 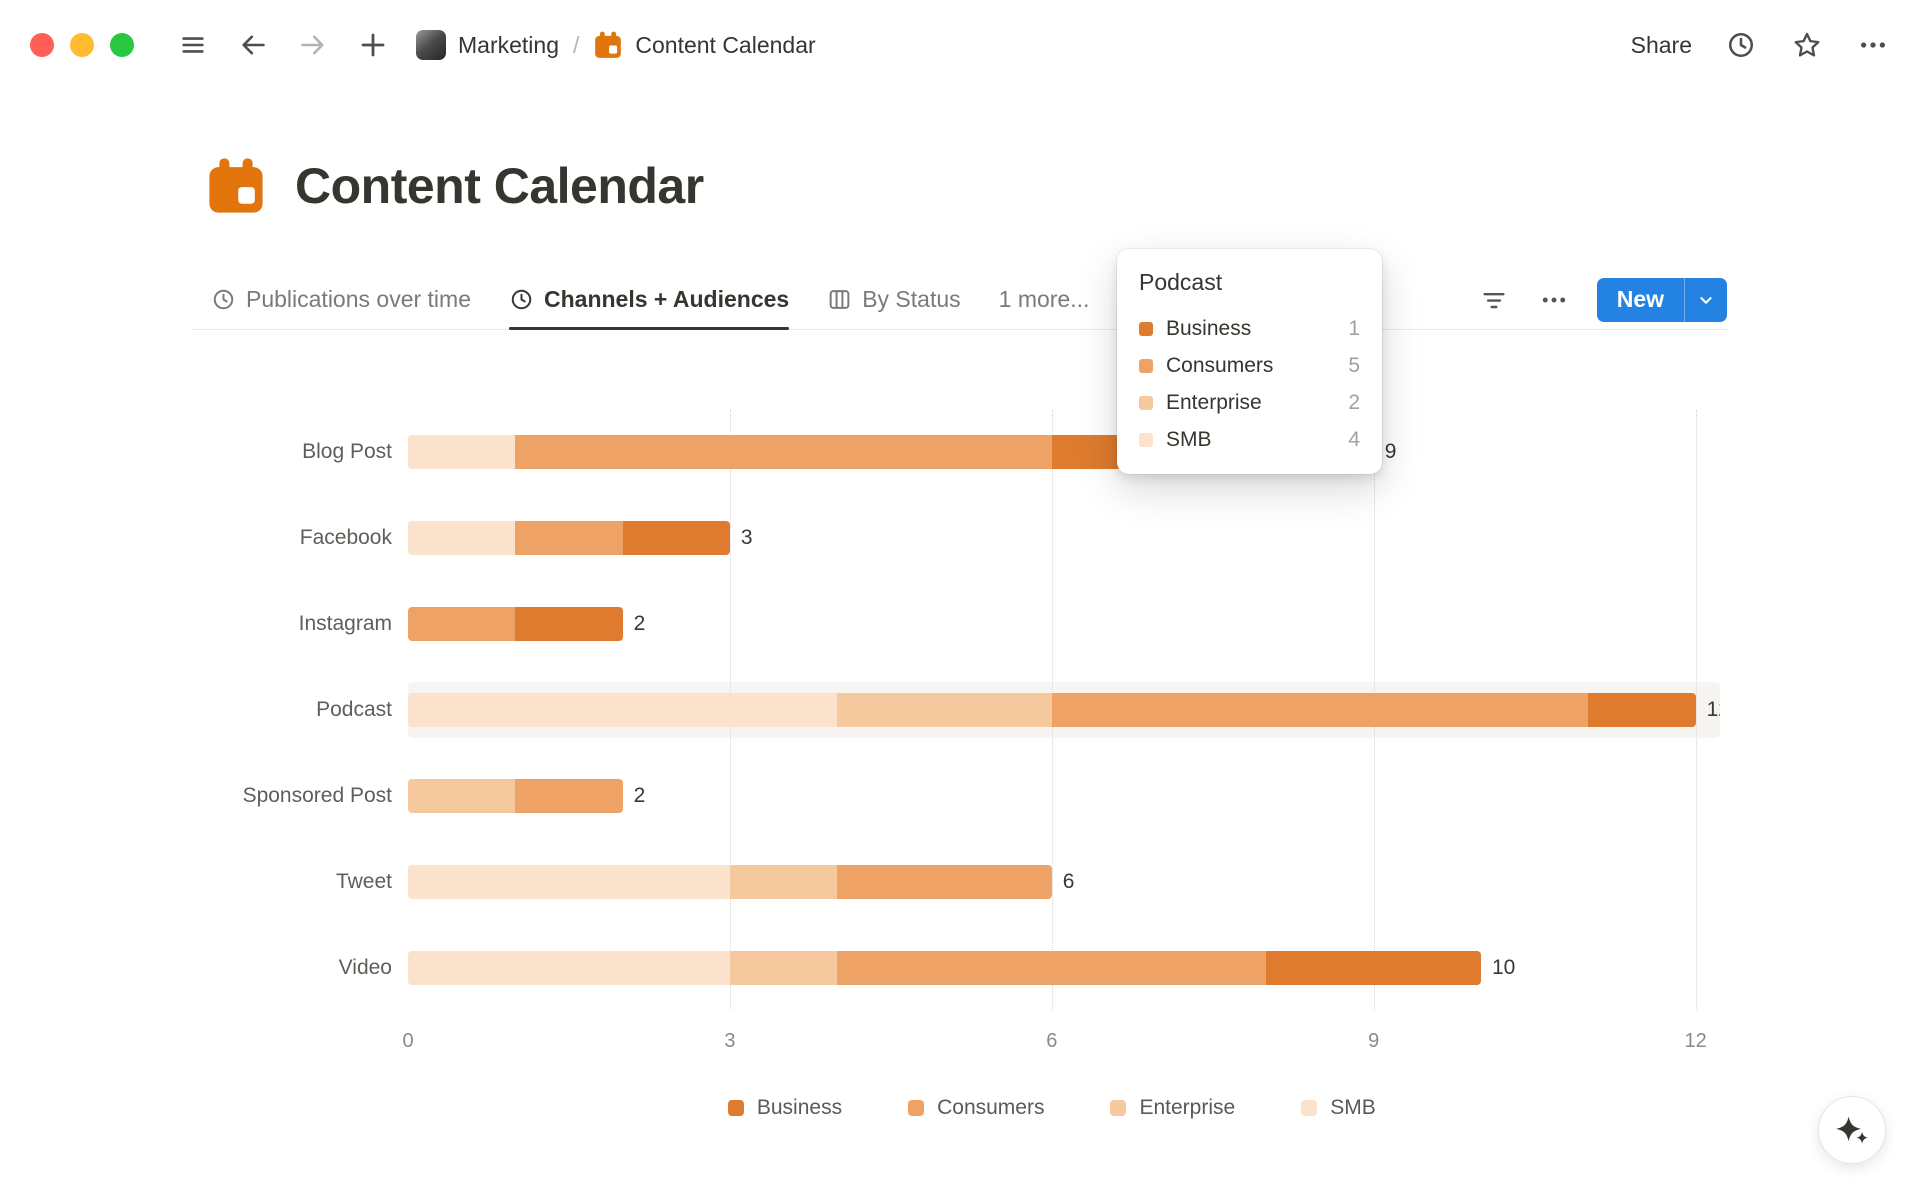 What do you see at coordinates (1052, 1108) in the screenshot?
I see `chart-legend: Business Consumers Enterprise SMB` at bounding box center [1052, 1108].